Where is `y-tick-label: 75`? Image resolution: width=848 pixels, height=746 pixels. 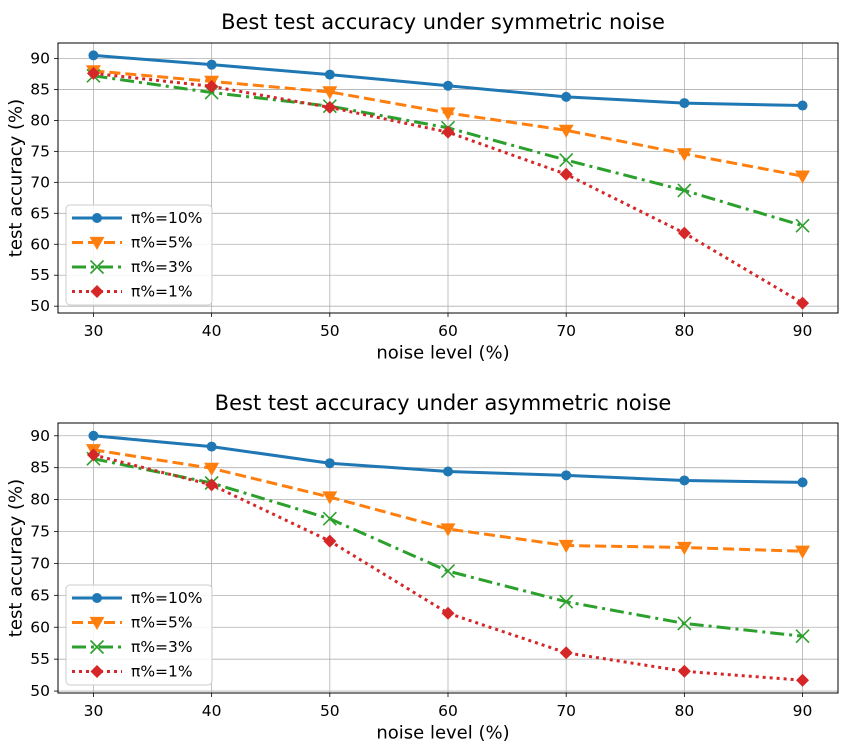
y-tick-label: 75 is located at coordinates (40, 151).